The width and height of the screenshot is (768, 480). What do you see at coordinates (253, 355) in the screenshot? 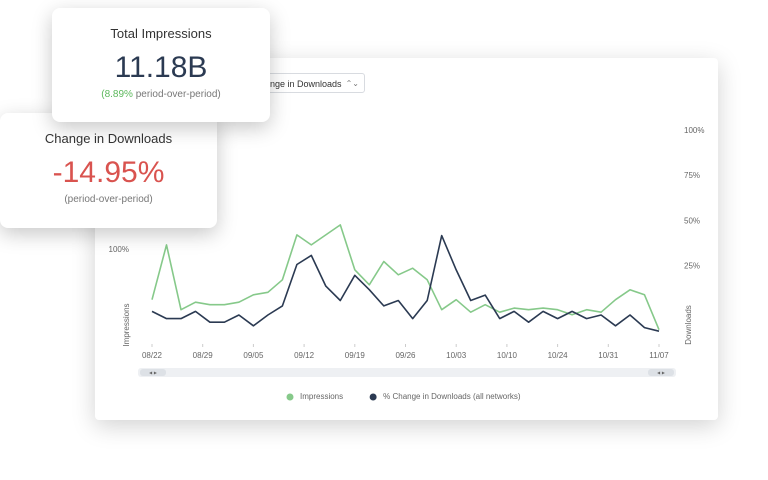
I see `x-tick-label: 09/05` at bounding box center [253, 355].